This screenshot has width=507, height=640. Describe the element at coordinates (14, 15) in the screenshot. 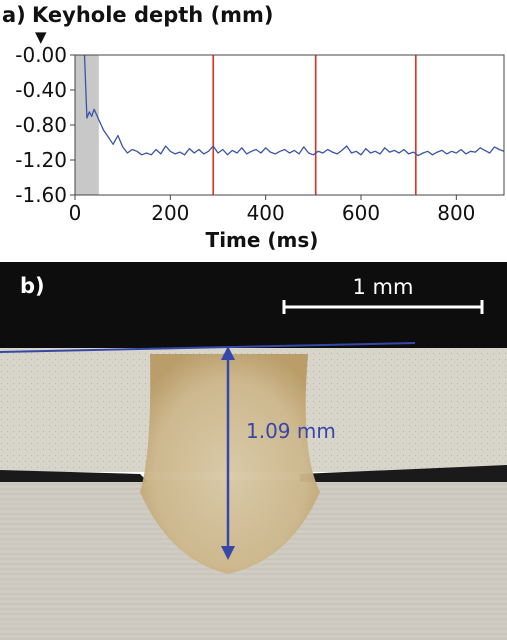

I see `panel-a-label: a)` at that location.